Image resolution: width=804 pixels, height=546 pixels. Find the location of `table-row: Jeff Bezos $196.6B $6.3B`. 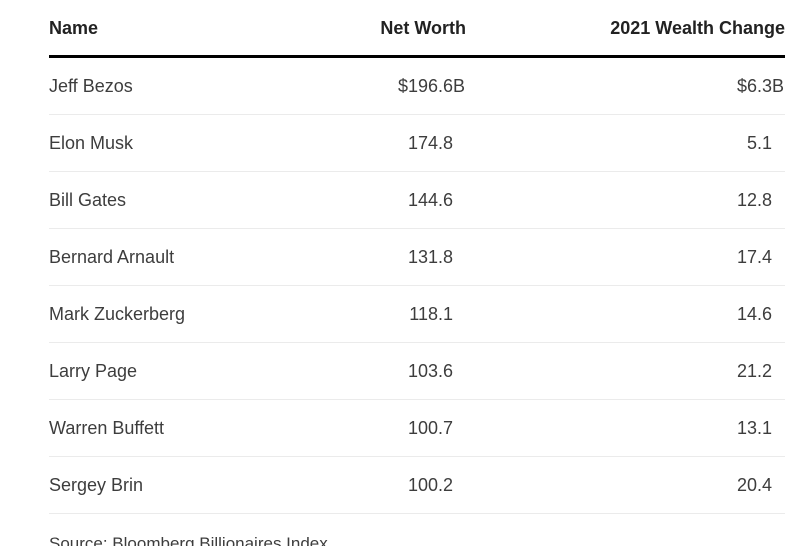

table-row: Jeff Bezos $196.6B $6.3B is located at coordinates (417, 85).